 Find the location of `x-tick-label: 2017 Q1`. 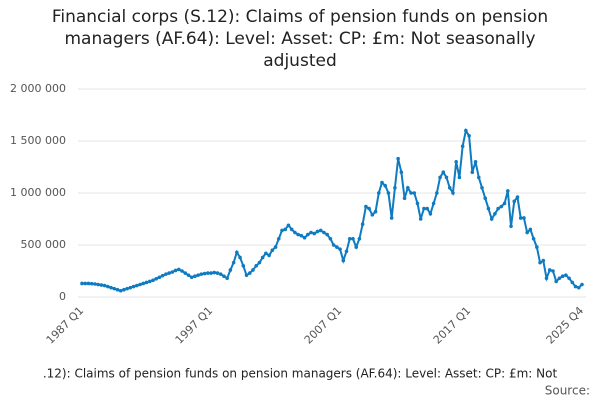

x-tick-label: 2017 Q1 is located at coordinates (452, 325).